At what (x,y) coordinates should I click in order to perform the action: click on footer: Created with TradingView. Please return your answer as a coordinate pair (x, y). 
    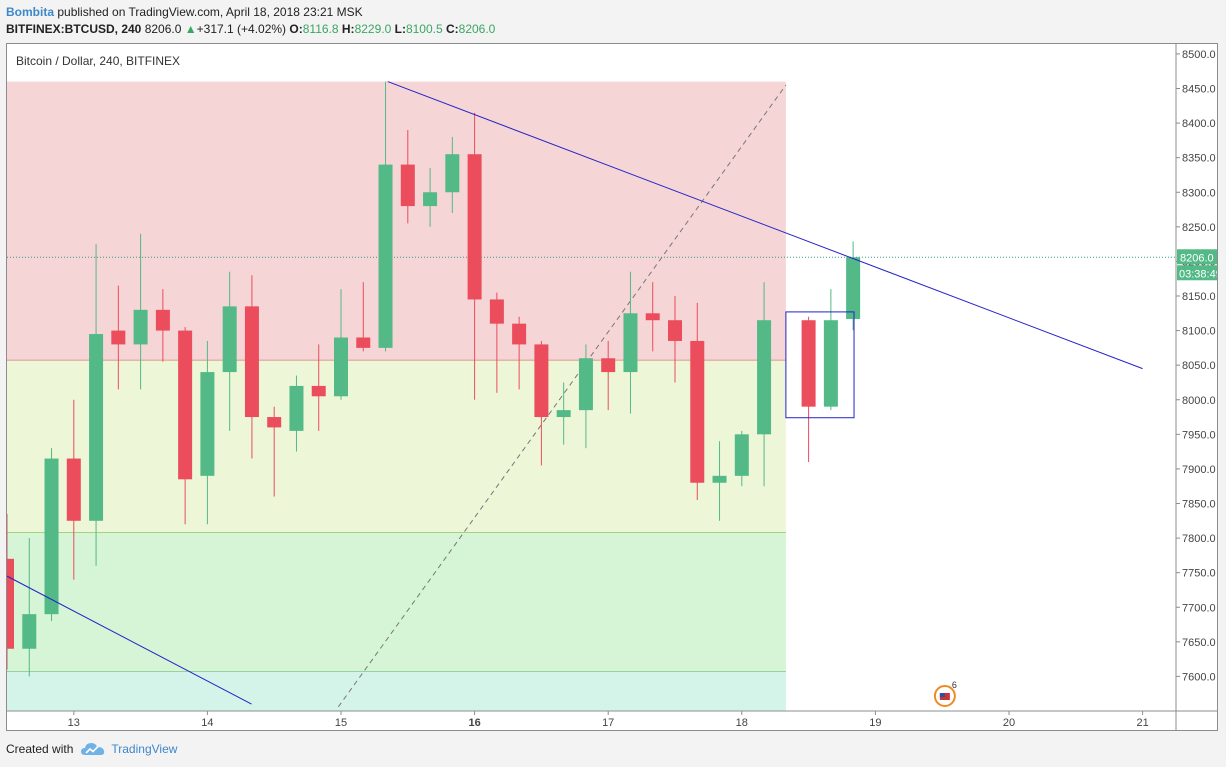
    Looking at the image, I should click on (91, 749).